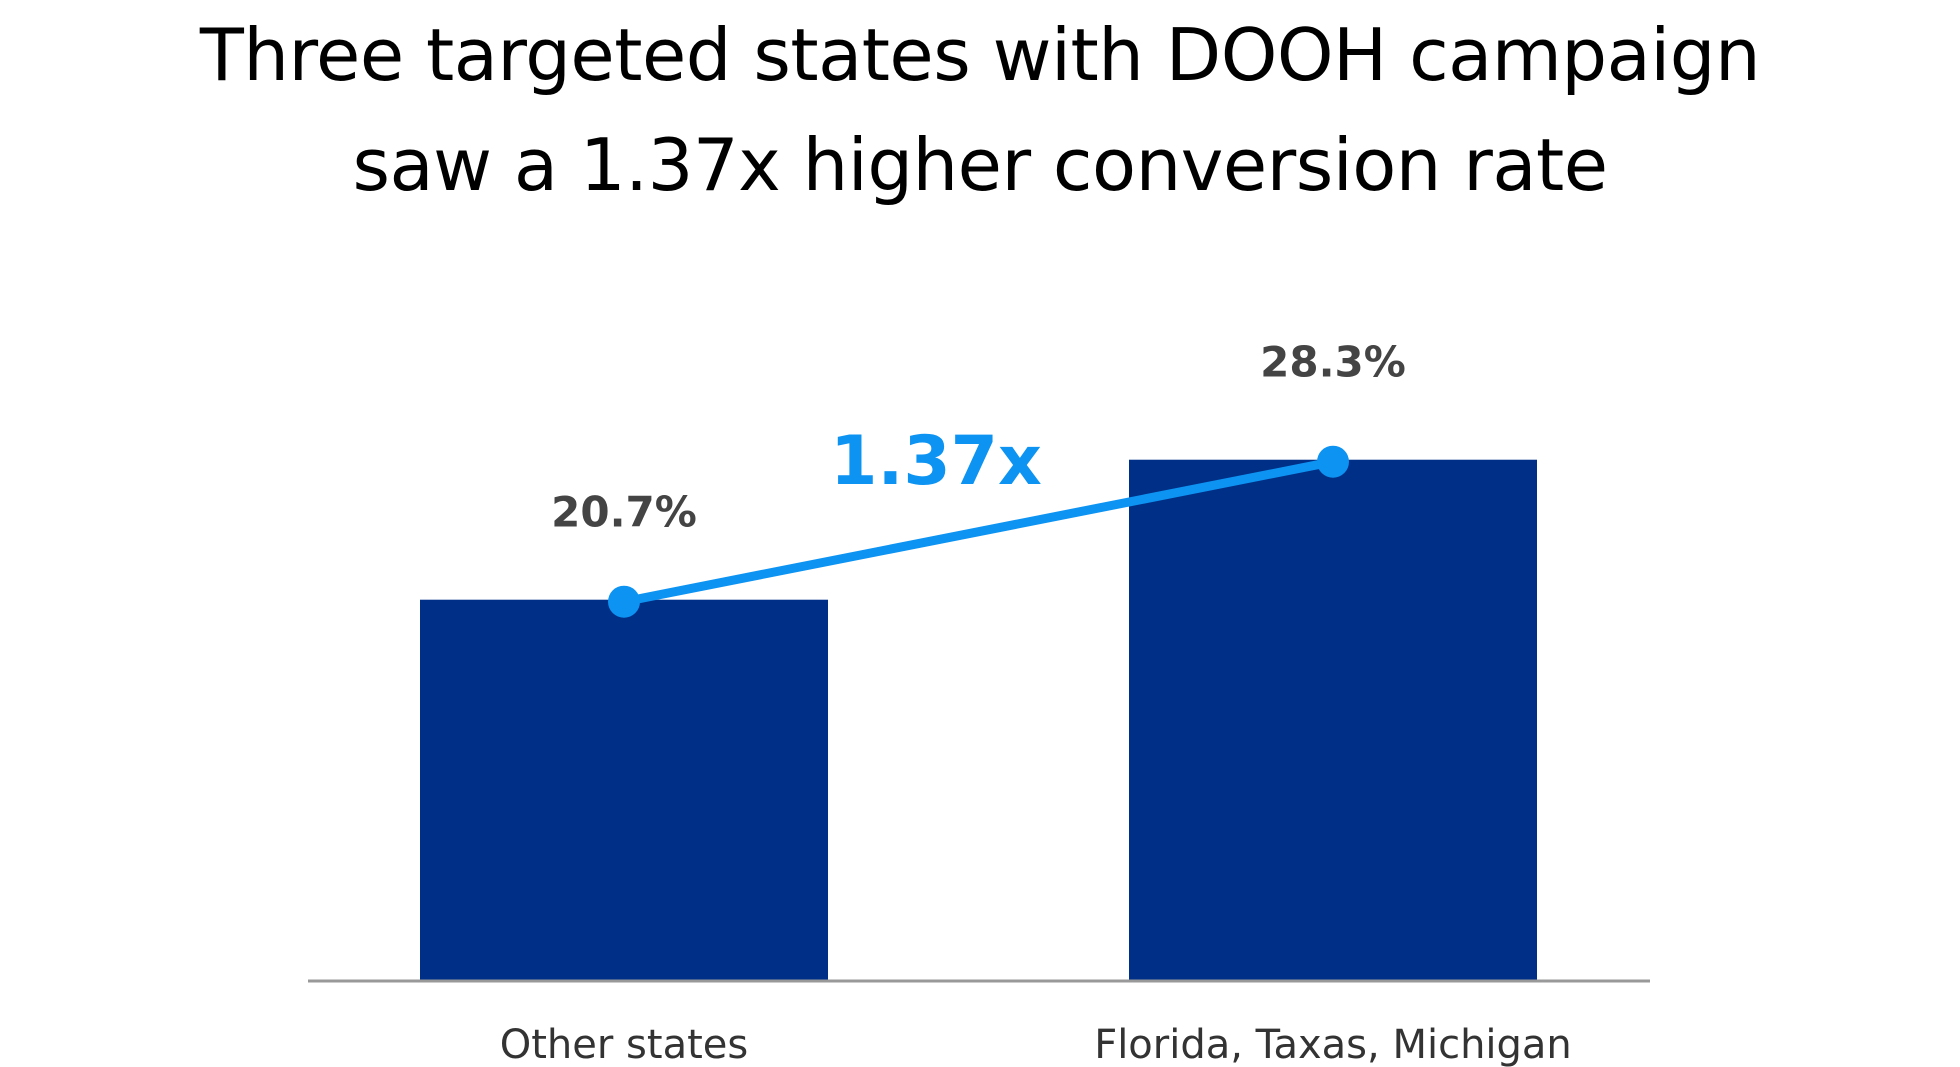 This screenshot has width=1960, height=1067. I want to click on category-label-2: Florida, Taxas, Michigan, so click(1333, 1044).